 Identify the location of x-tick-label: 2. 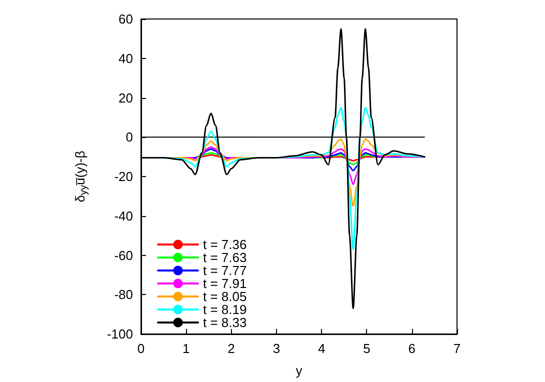
(231, 348).